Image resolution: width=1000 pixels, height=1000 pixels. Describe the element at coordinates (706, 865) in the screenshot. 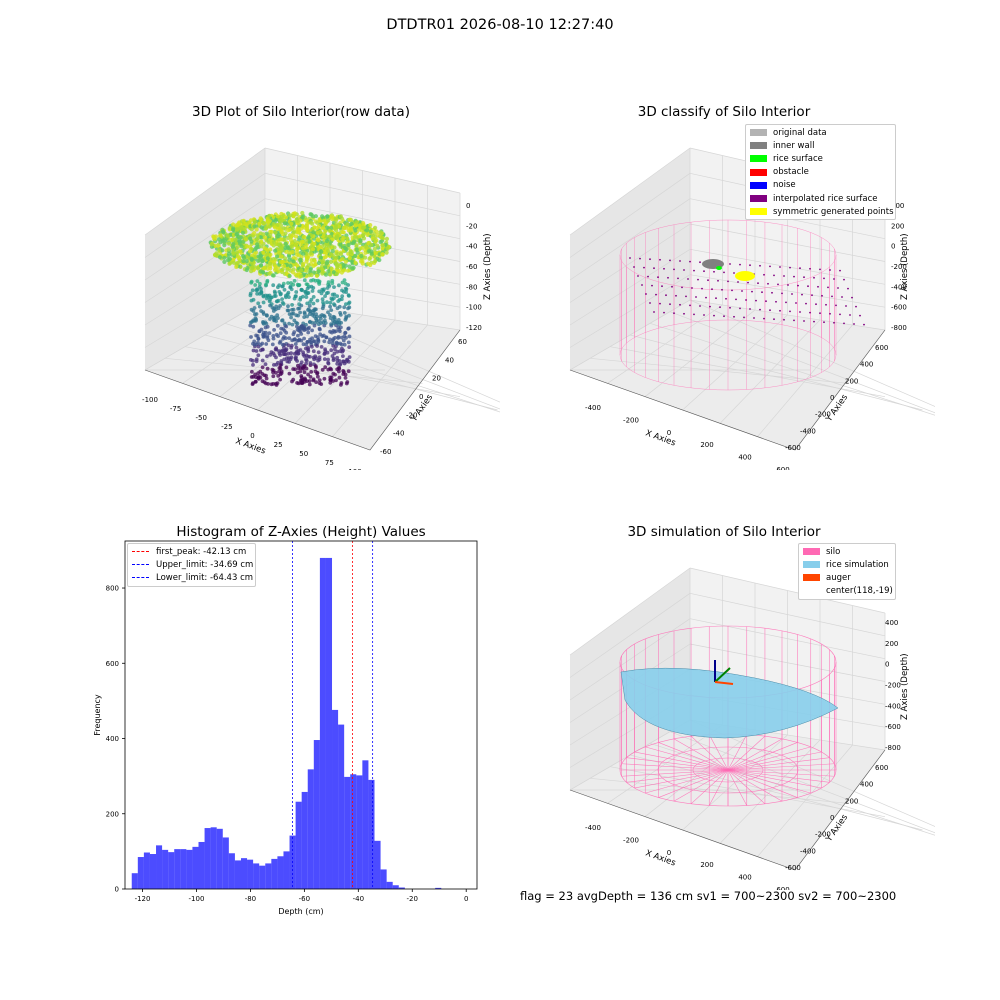

I see `x-tick-label: 200` at that location.